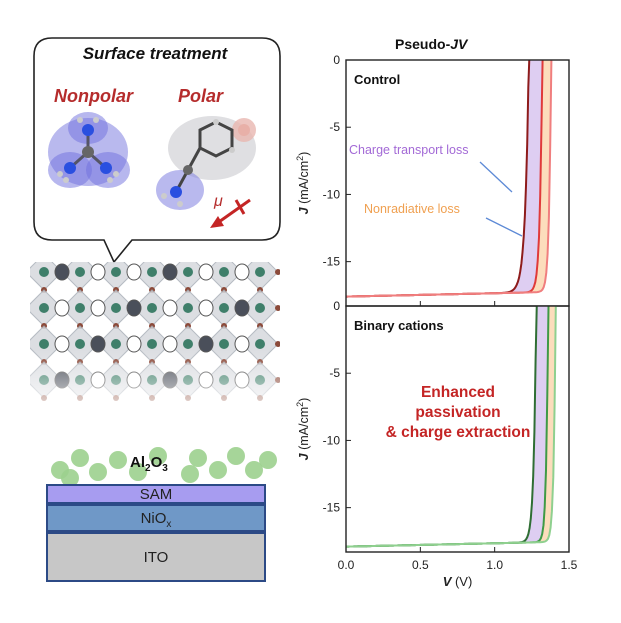 The image size is (621, 623). I want to click on sam-layer: SAM, so click(156, 494).